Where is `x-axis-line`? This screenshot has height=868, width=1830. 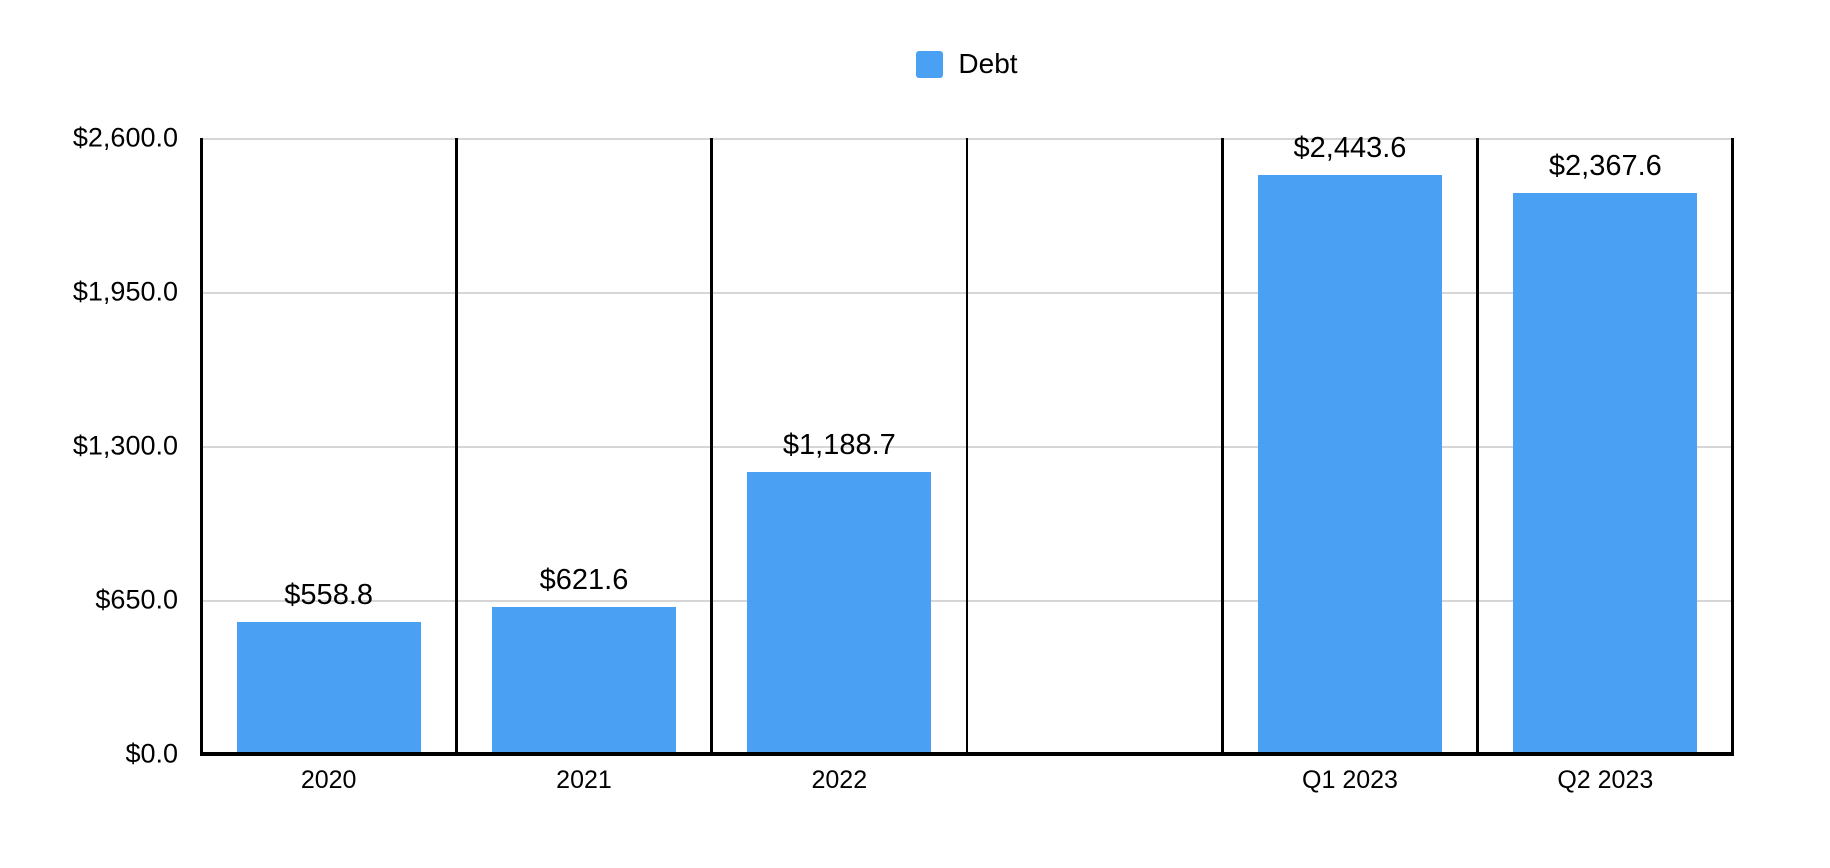
x-axis-line is located at coordinates (967, 754).